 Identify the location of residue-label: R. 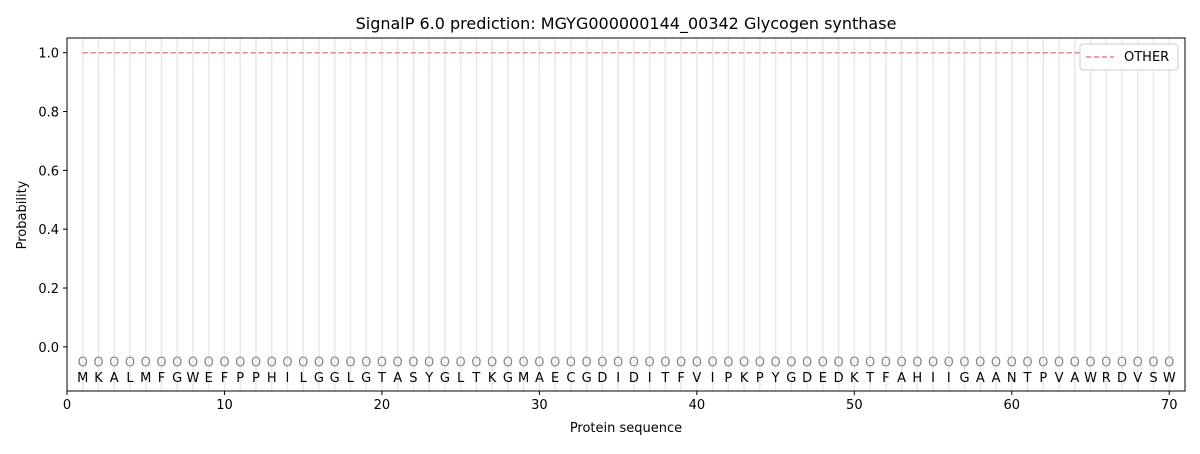
(1106, 378).